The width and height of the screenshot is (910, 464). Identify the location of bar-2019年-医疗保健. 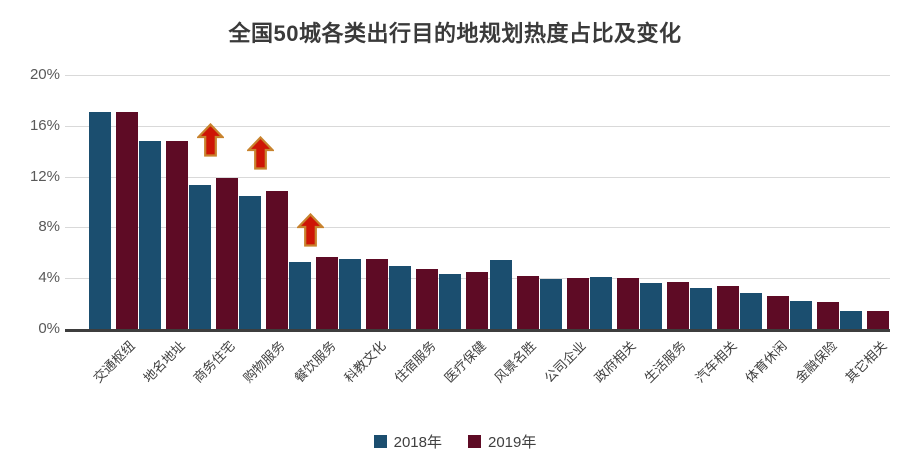
(477, 300).